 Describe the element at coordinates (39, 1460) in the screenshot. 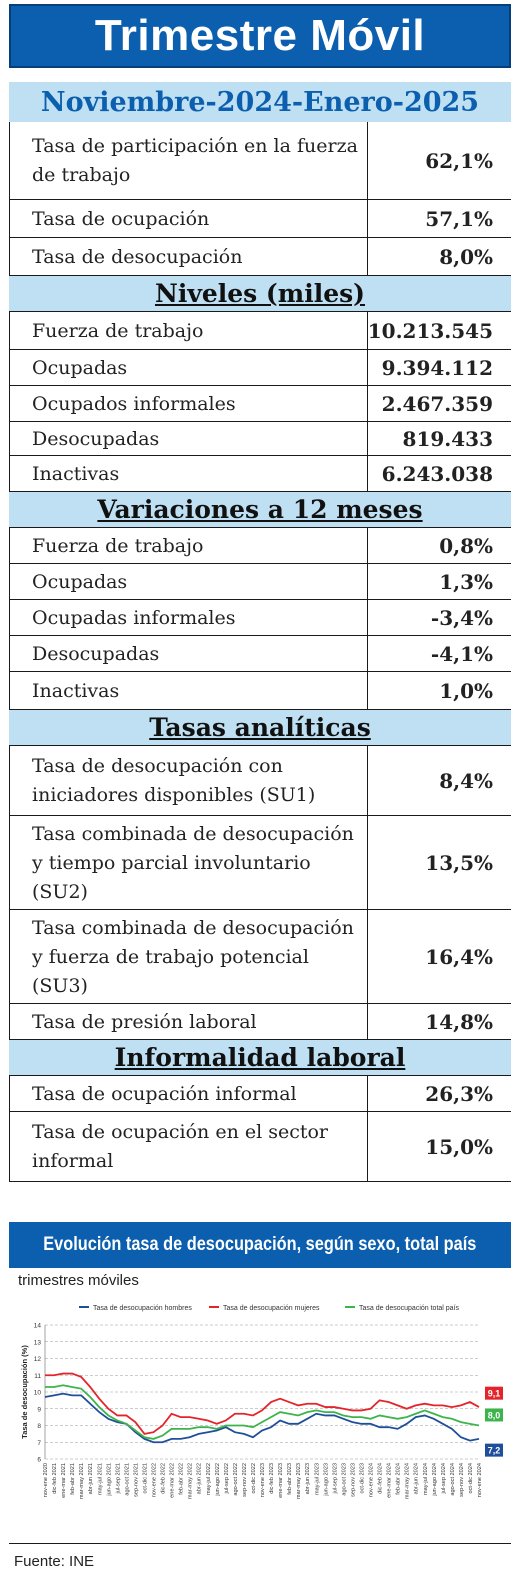

I see `y-tick-label: 6` at that location.